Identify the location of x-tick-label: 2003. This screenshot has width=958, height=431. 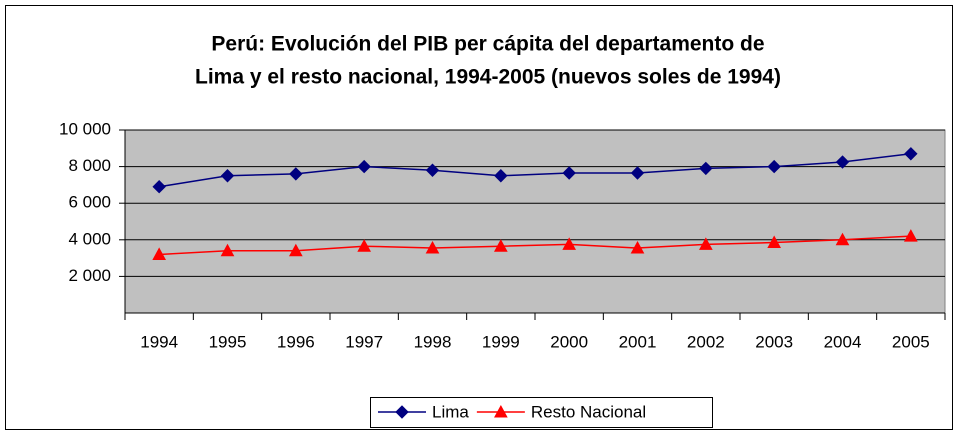
(774, 341).